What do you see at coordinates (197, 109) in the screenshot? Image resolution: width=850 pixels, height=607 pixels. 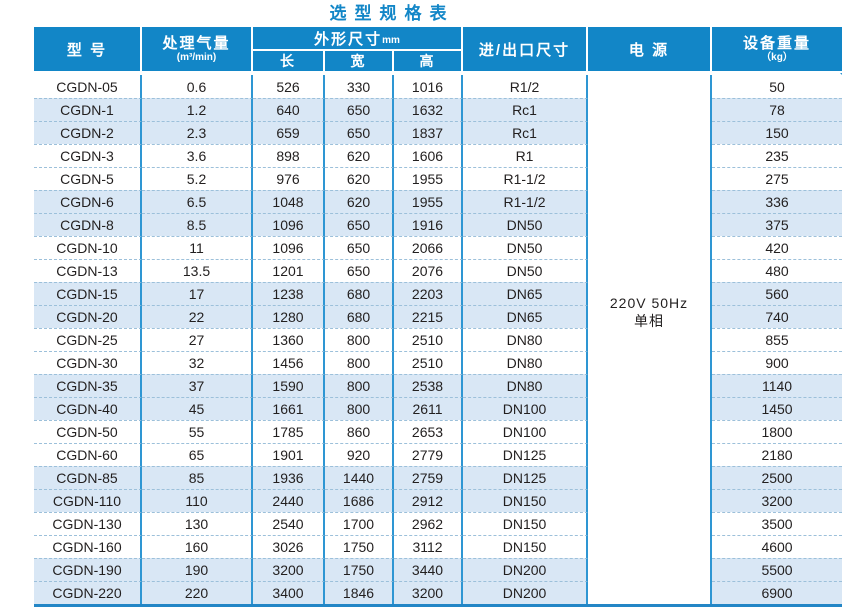 I see `cell-capacity: 1.2` at bounding box center [197, 109].